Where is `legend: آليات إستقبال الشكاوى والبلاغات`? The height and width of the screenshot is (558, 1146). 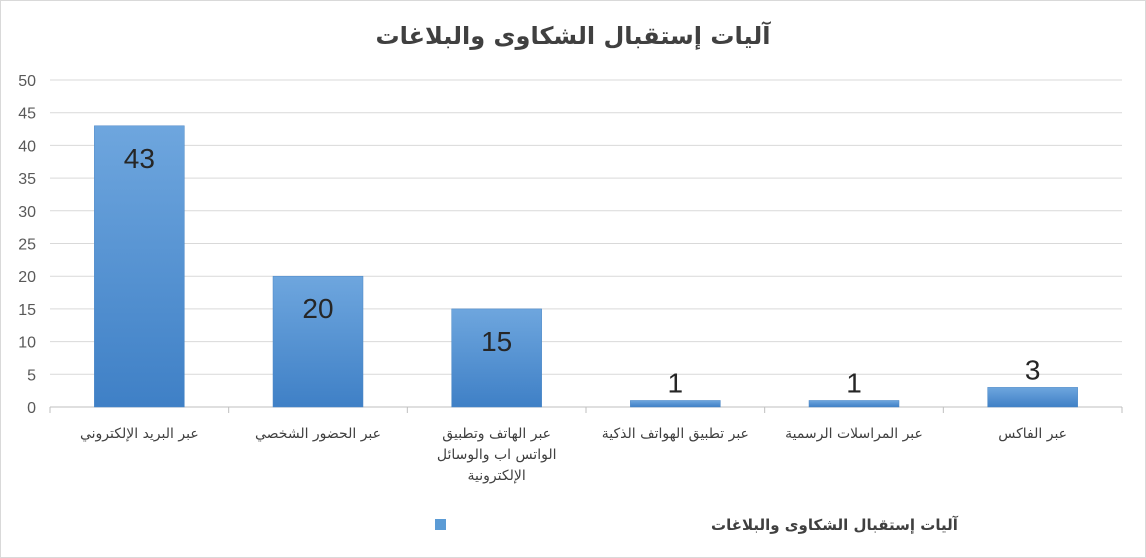 legend: آليات إستقبال الشكاوى والبلاغات is located at coordinates (697, 525).